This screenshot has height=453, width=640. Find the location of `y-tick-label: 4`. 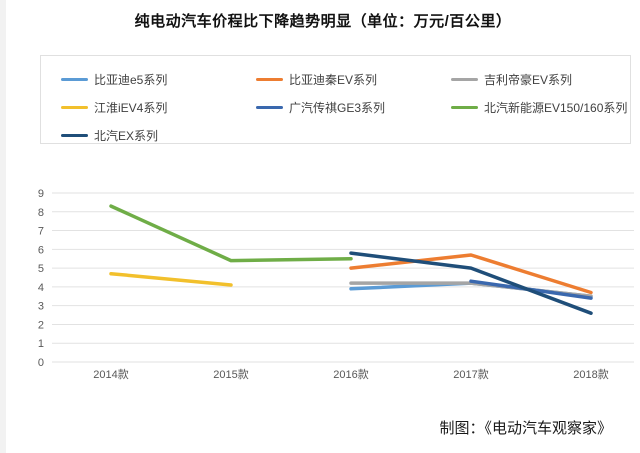

y-tick-label: 4 is located at coordinates (41, 288).